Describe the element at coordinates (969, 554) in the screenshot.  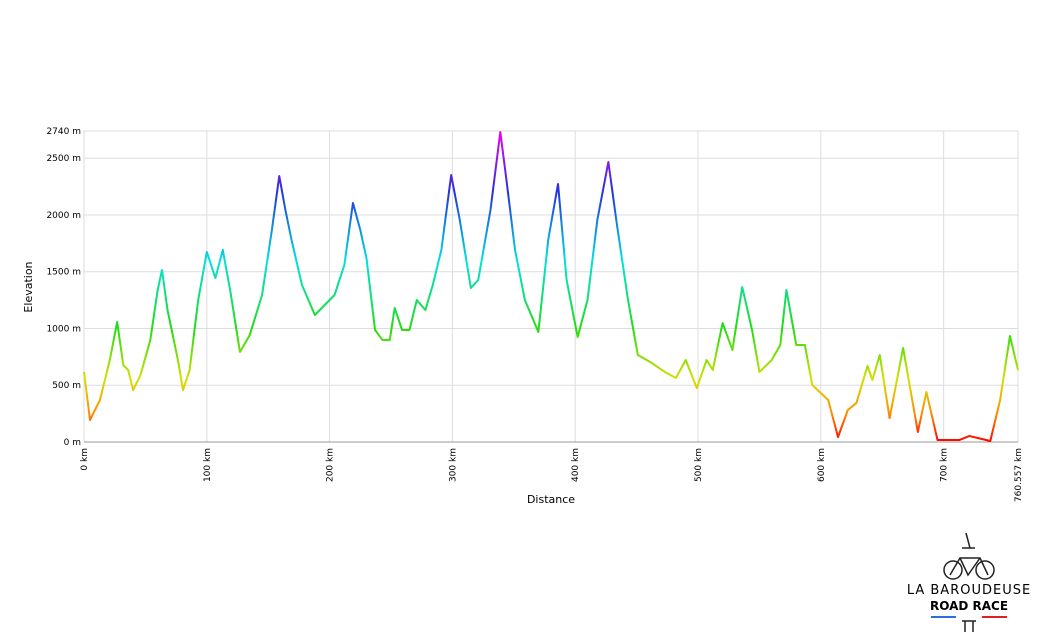
I see `logo-bike` at that location.